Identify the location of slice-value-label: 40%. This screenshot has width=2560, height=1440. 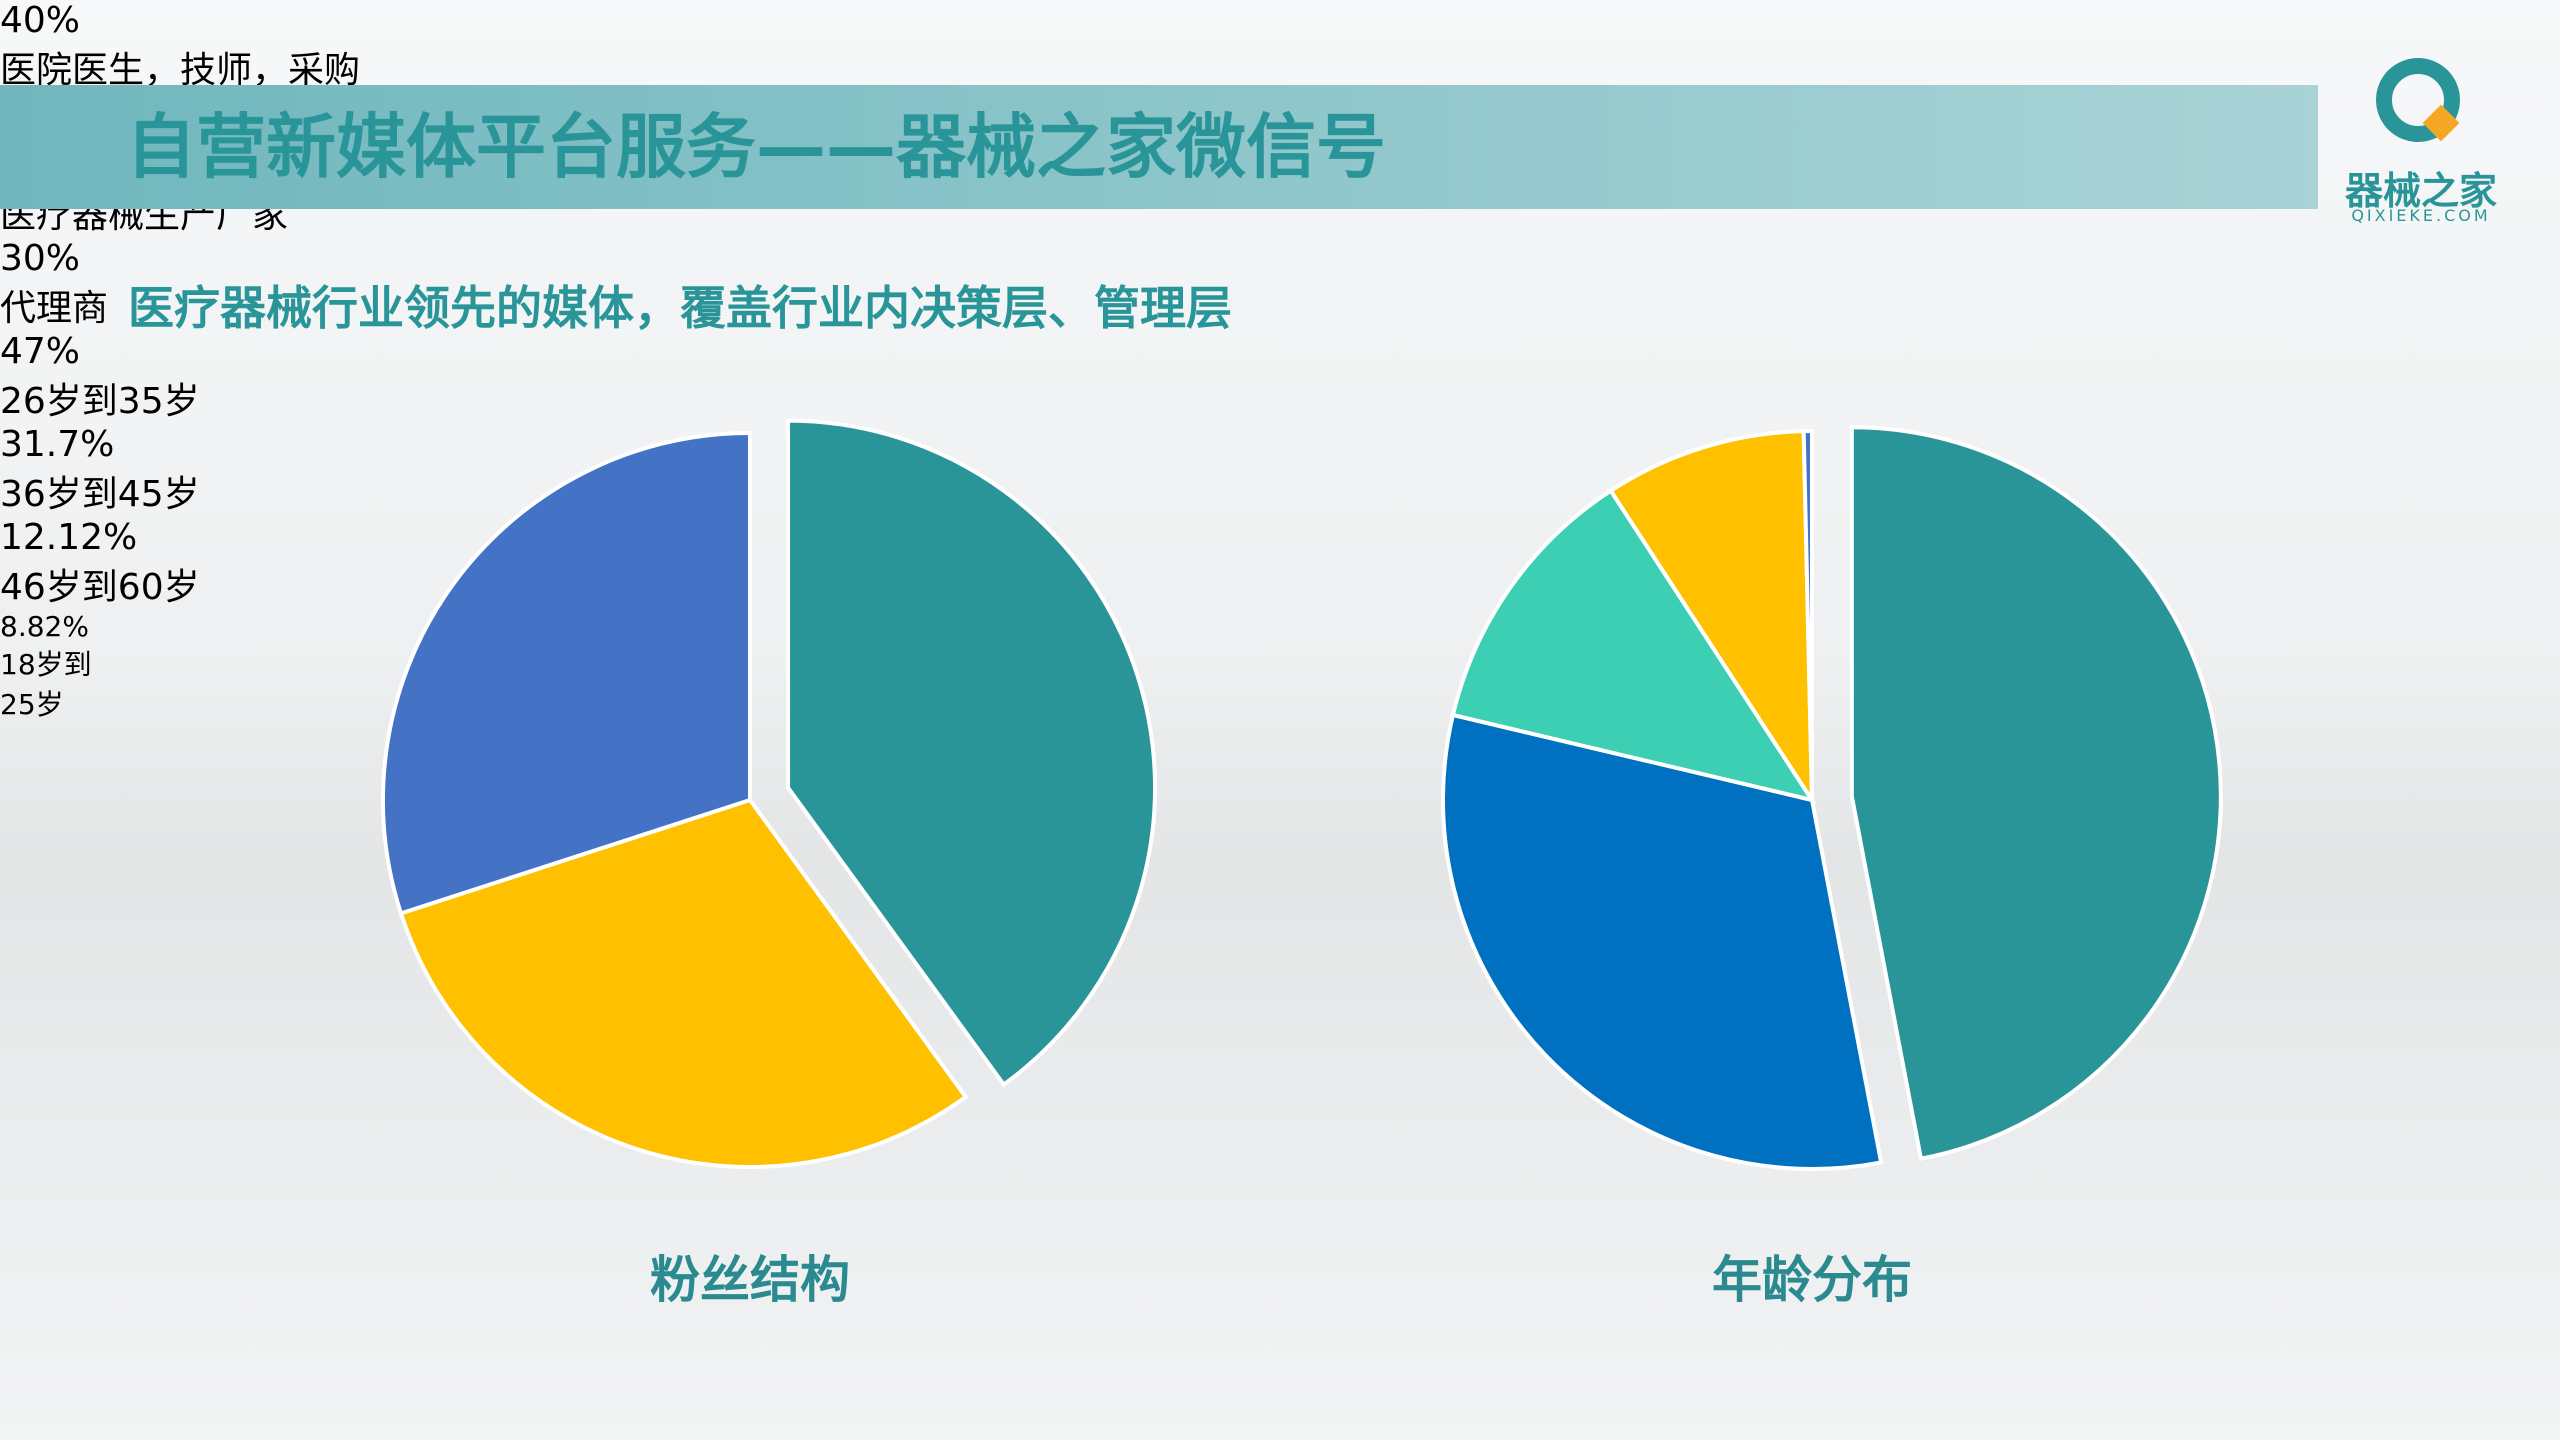
(40, 20).